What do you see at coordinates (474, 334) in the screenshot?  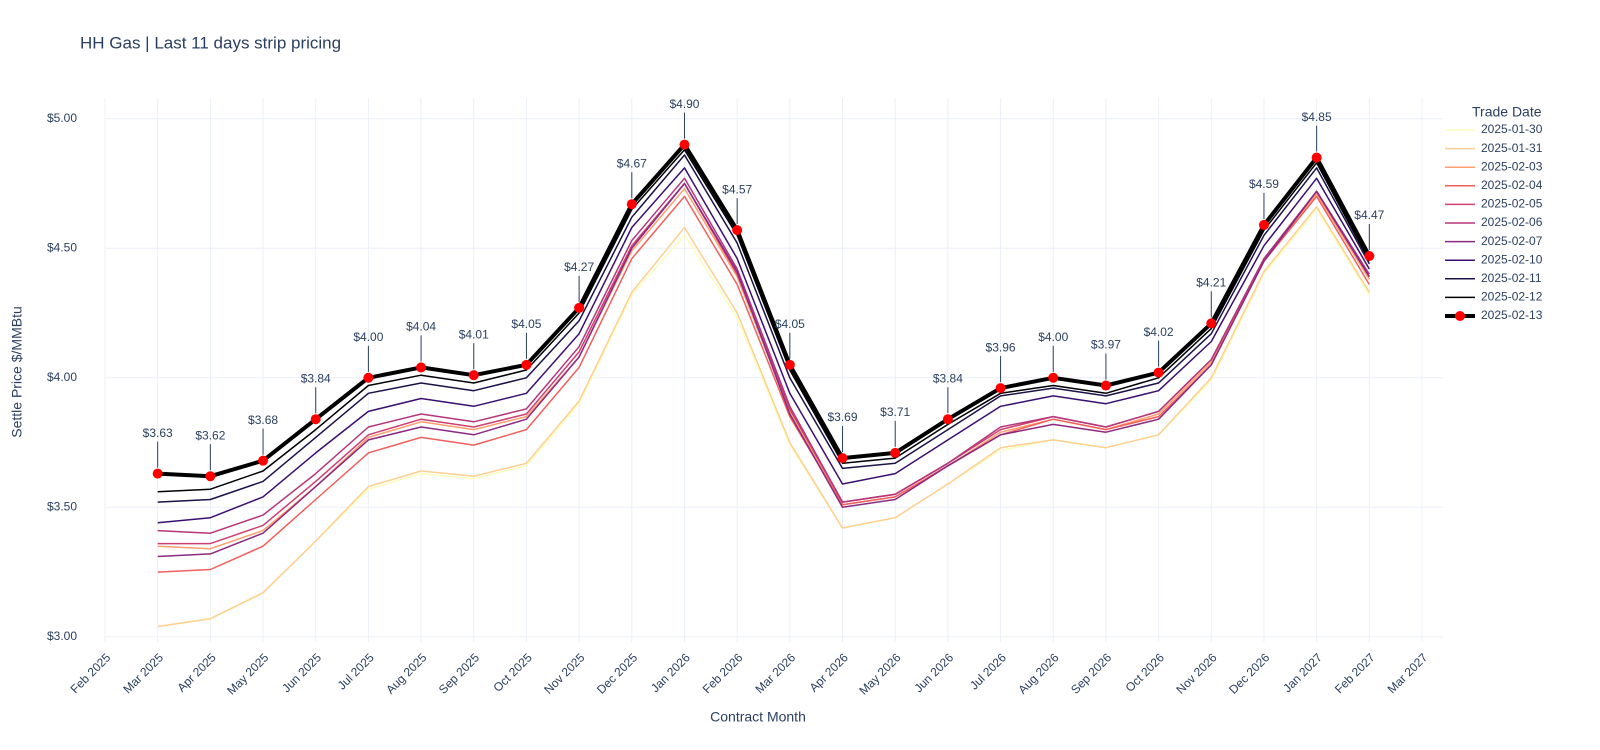 I see `value-label: $4.01` at bounding box center [474, 334].